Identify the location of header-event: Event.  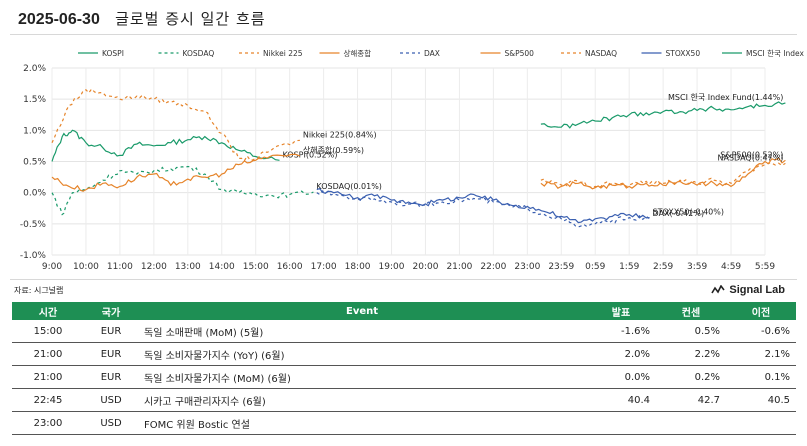
(362, 311).